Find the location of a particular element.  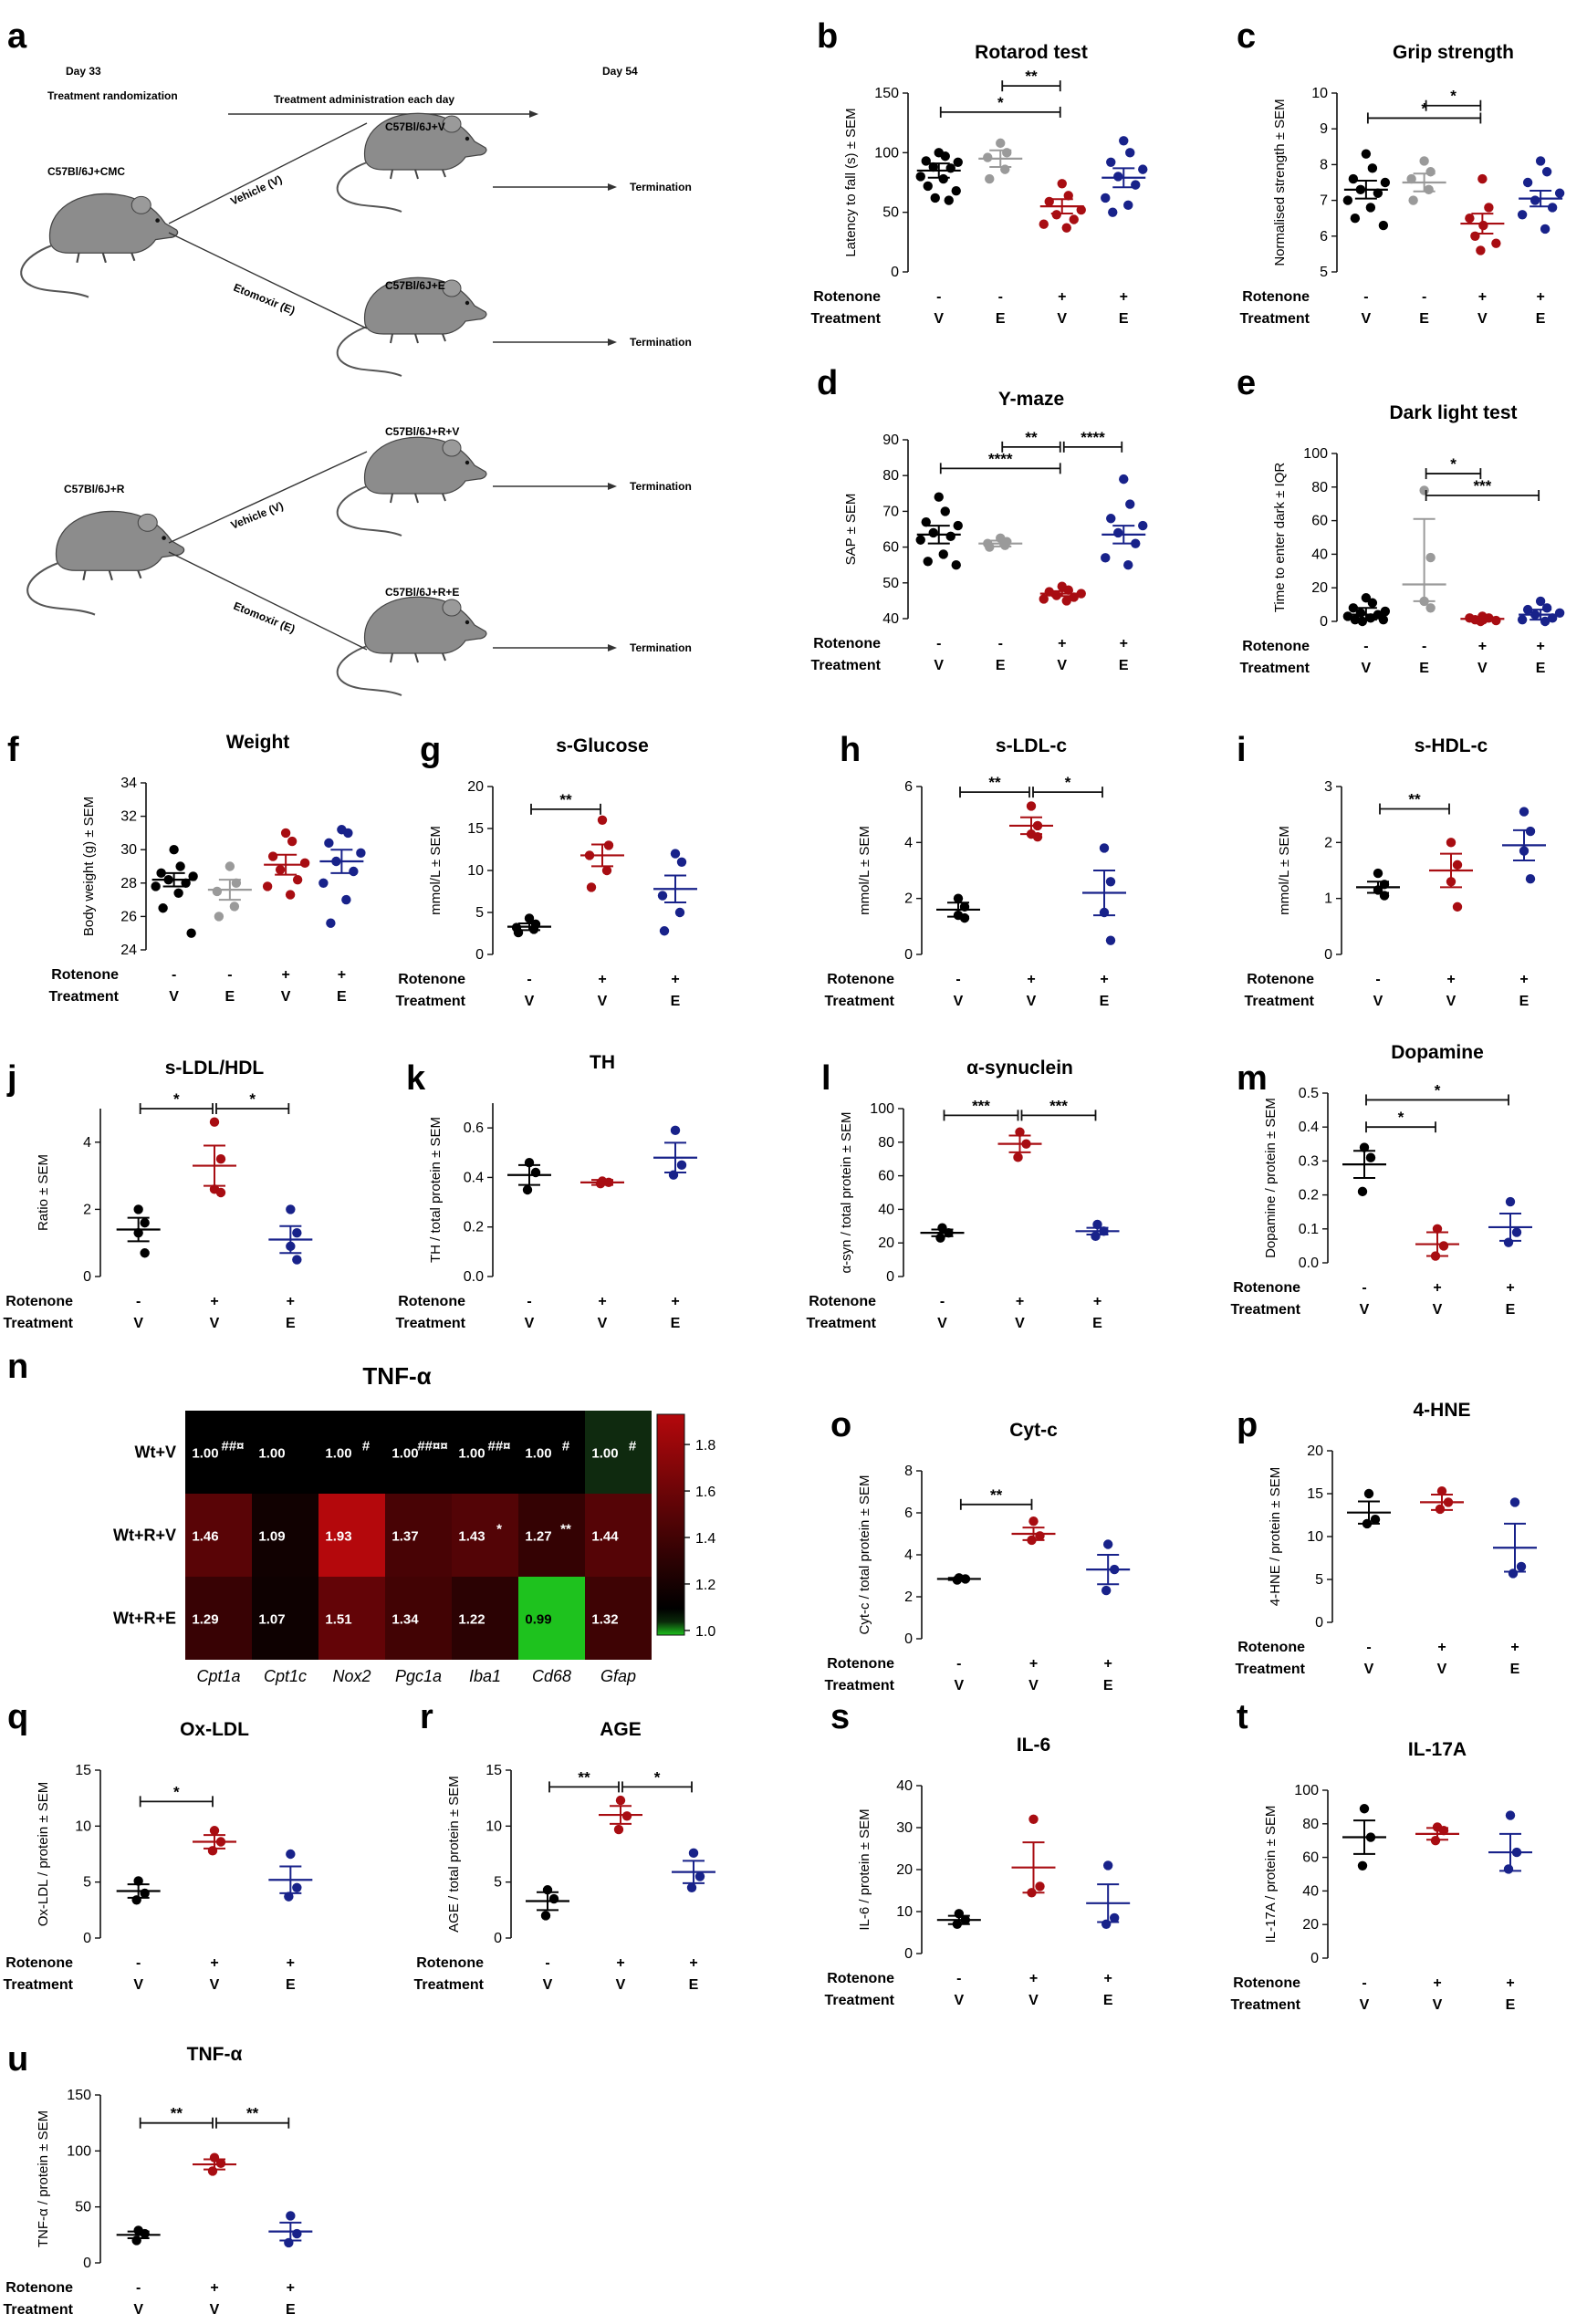

treatment-value-d-1: E is located at coordinates (1001, 665).